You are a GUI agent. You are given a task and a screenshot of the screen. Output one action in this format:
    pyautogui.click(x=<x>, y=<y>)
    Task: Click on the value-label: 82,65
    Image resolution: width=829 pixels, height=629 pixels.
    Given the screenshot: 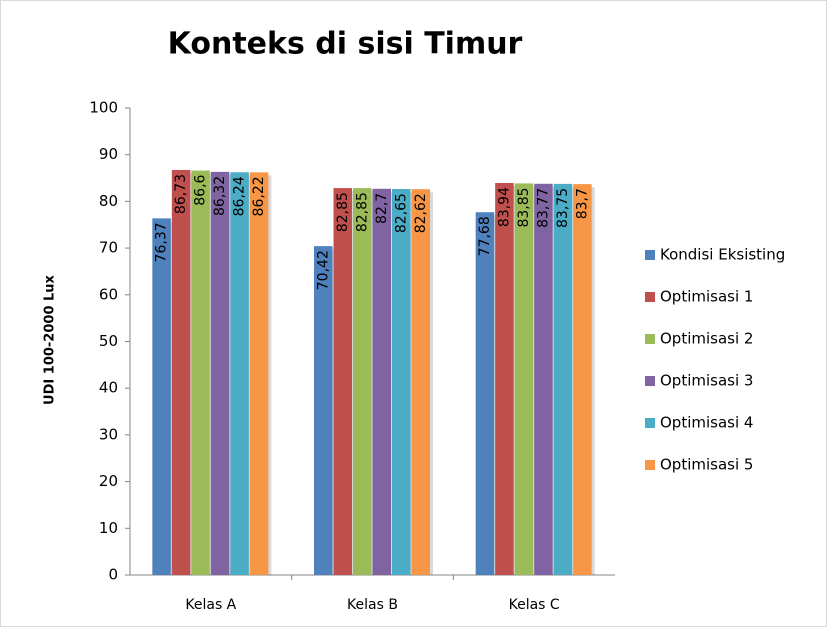 What is the action you would take?
    pyautogui.click(x=401, y=213)
    